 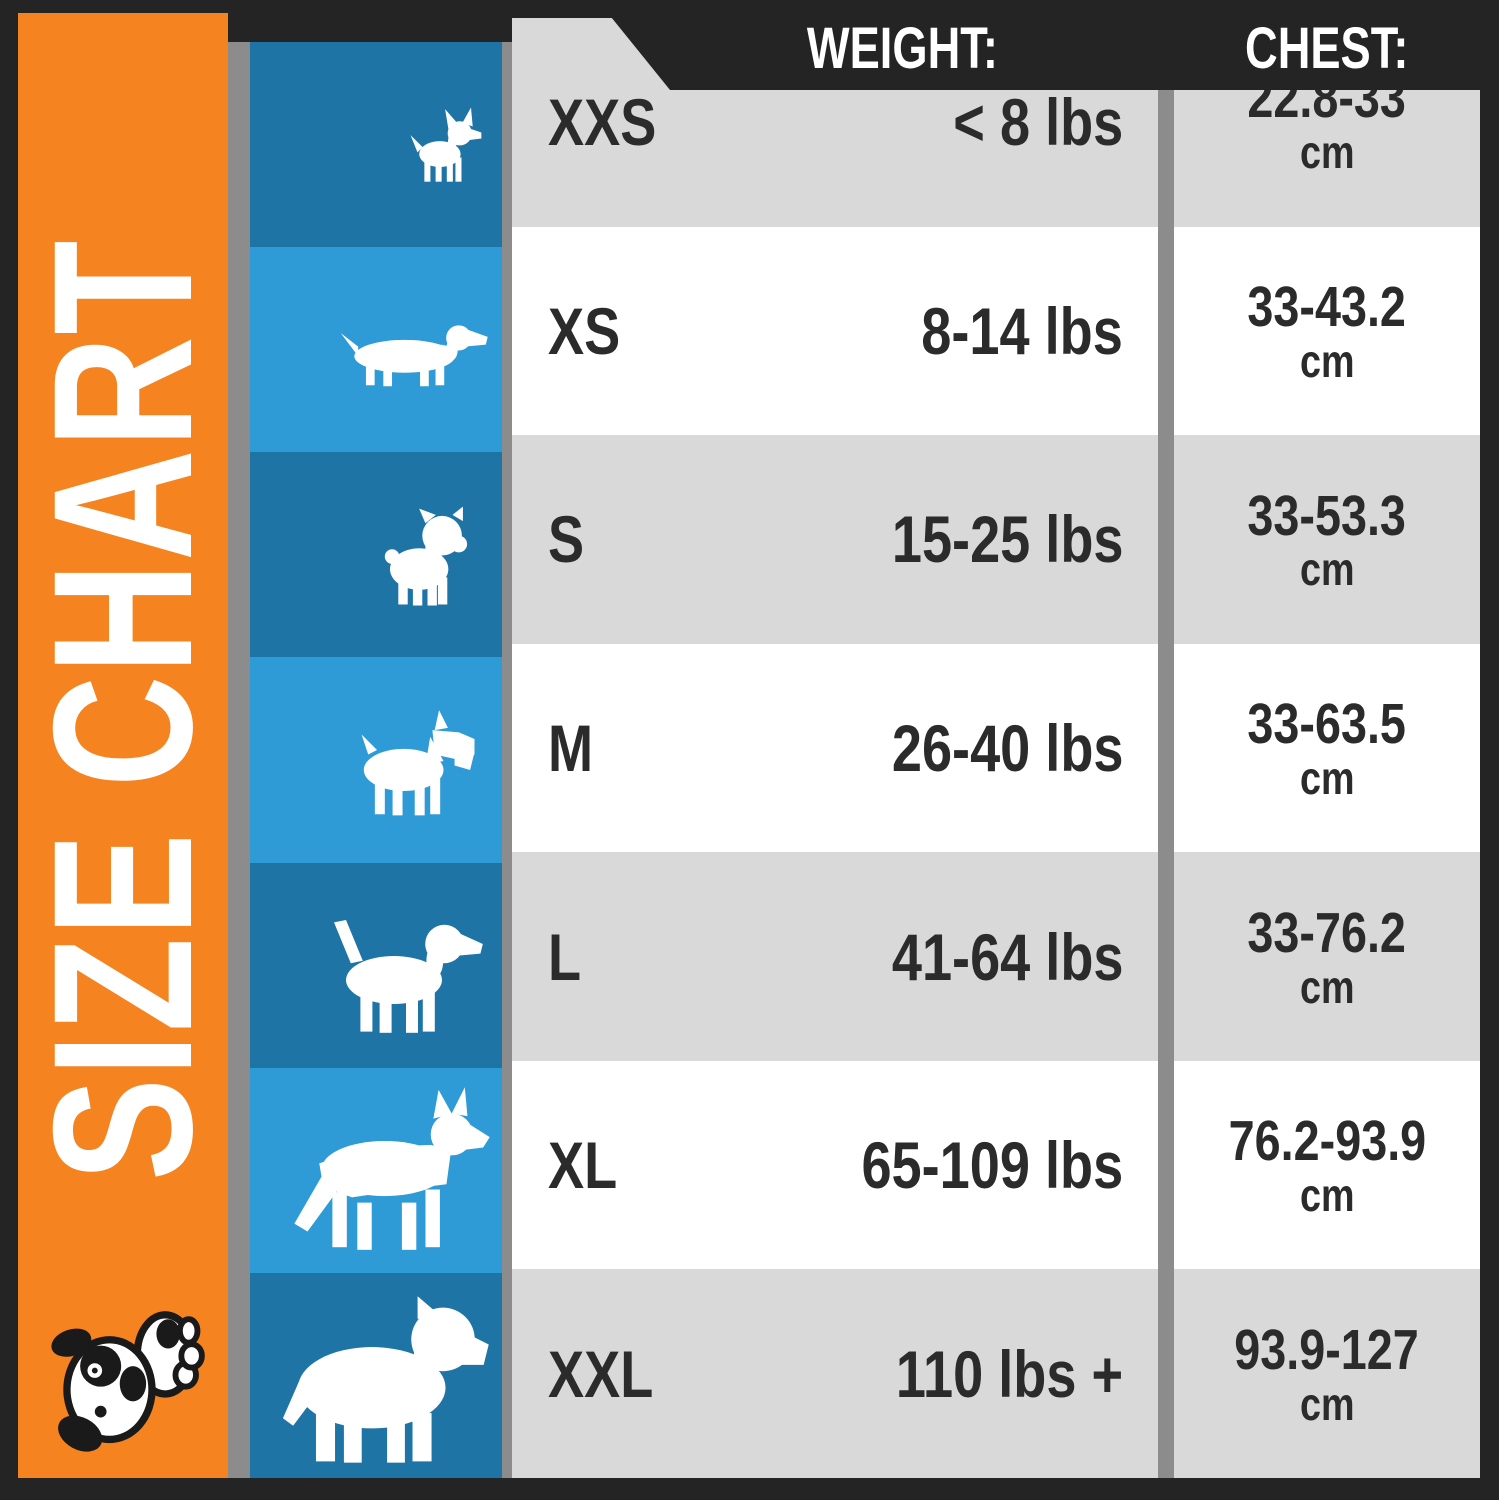 I want to click on weight-value: 110 lbs +, so click(x=1009, y=1373).